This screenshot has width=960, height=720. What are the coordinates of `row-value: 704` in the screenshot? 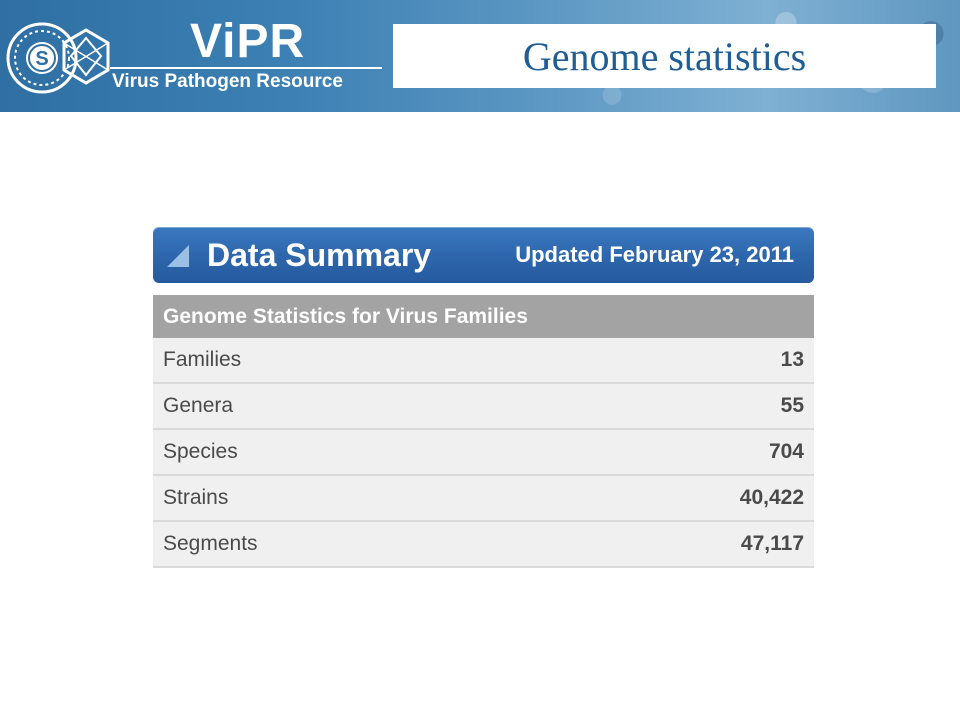 It's located at (673, 452).